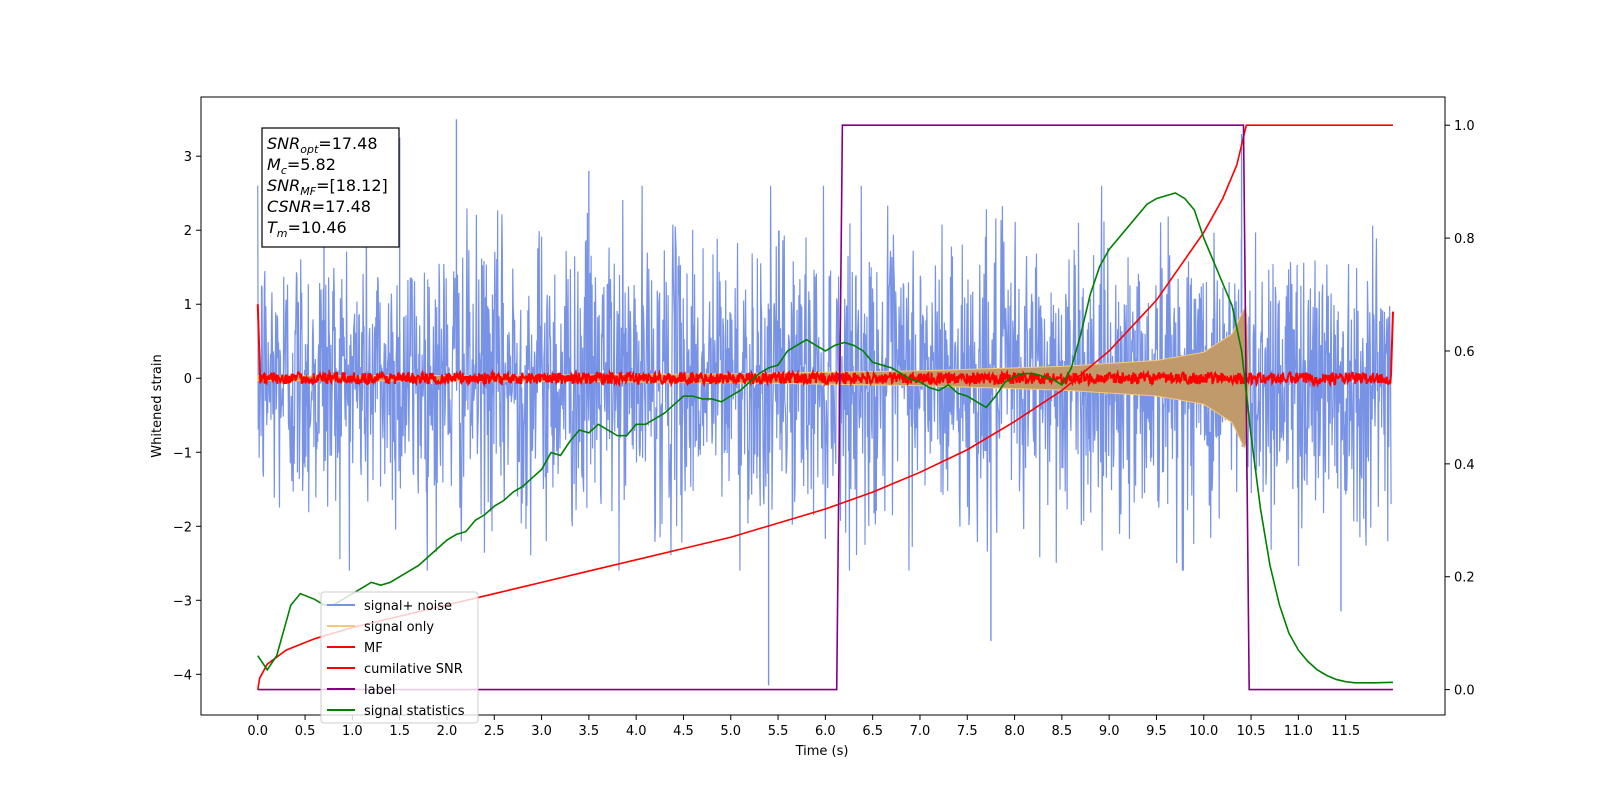 The image size is (1600, 800). What do you see at coordinates (1251, 731) in the screenshot?
I see `x-tick-label: 10.5` at bounding box center [1251, 731].